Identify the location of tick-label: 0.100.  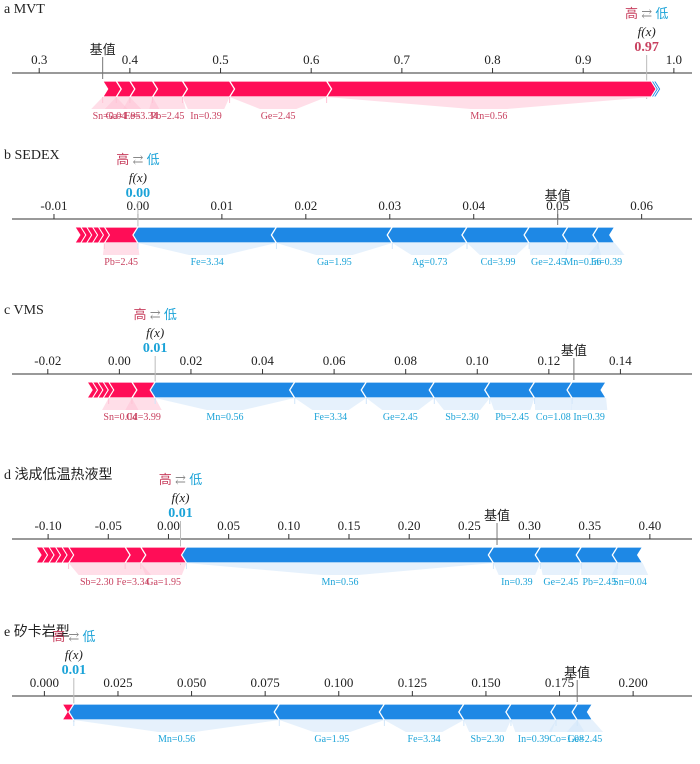
(338, 682).